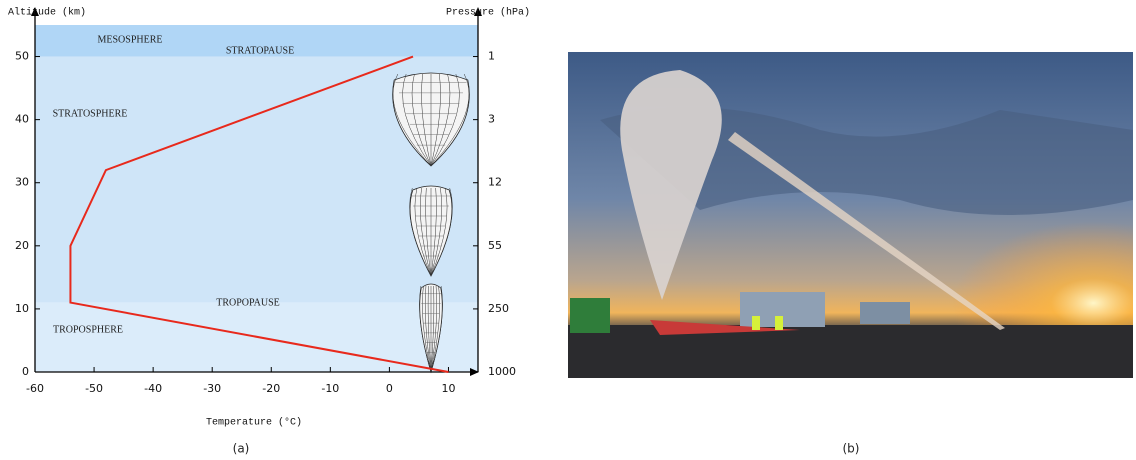 The width and height of the screenshot is (1136, 460). What do you see at coordinates (271, 388) in the screenshot?
I see `x-tick-label: -20` at bounding box center [271, 388].